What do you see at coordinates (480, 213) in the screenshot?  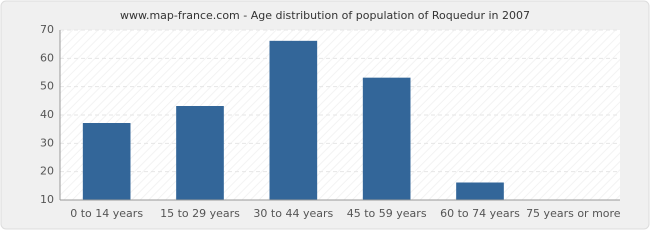 I see `x-tick-label: 60 to 74 years` at bounding box center [480, 213].